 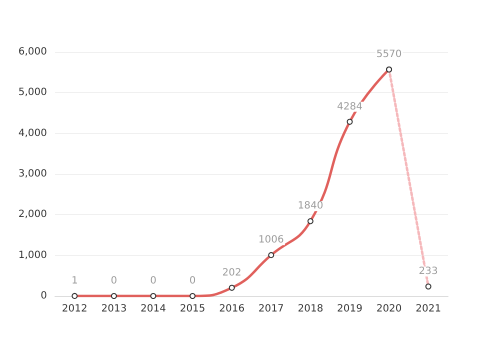 What do you see at coordinates (32, 92) in the screenshot?
I see `y-tick-label: 5,000` at bounding box center [32, 92].